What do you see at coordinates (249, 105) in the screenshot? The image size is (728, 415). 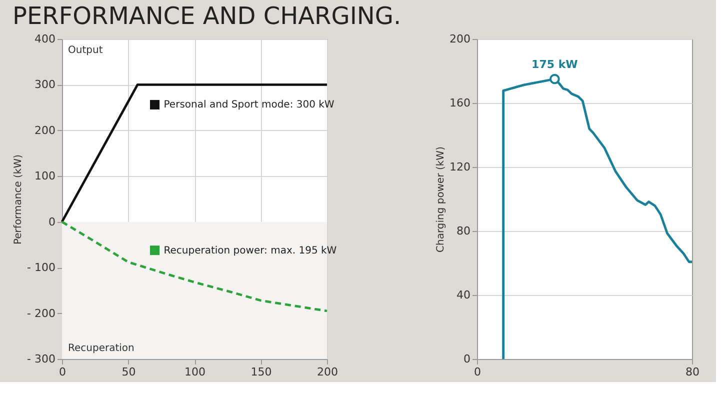 I see `legend-label: Personal and Sport mode: 300 kW` at bounding box center [249, 105].